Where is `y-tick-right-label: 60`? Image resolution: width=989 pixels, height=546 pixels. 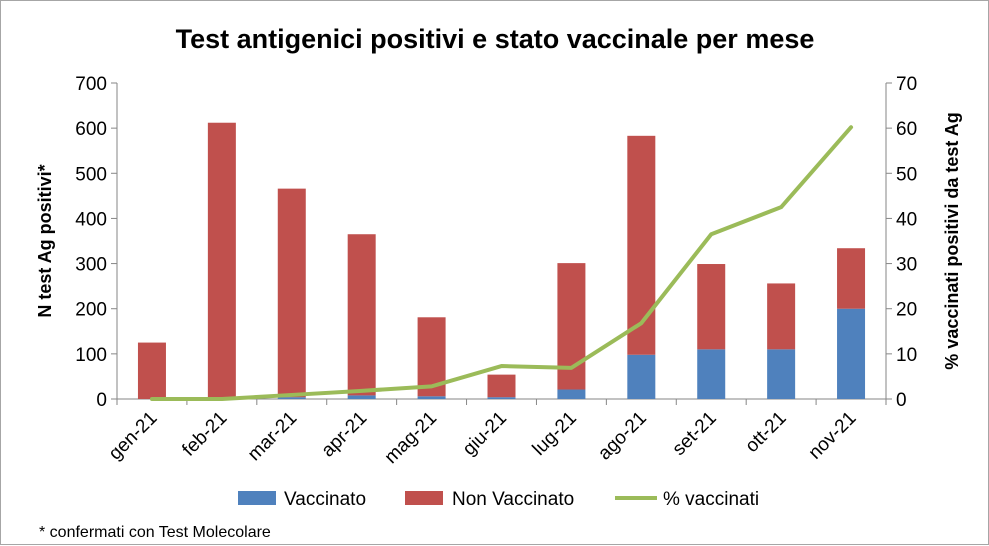 y-tick-right-label: 60 is located at coordinates (906, 129).